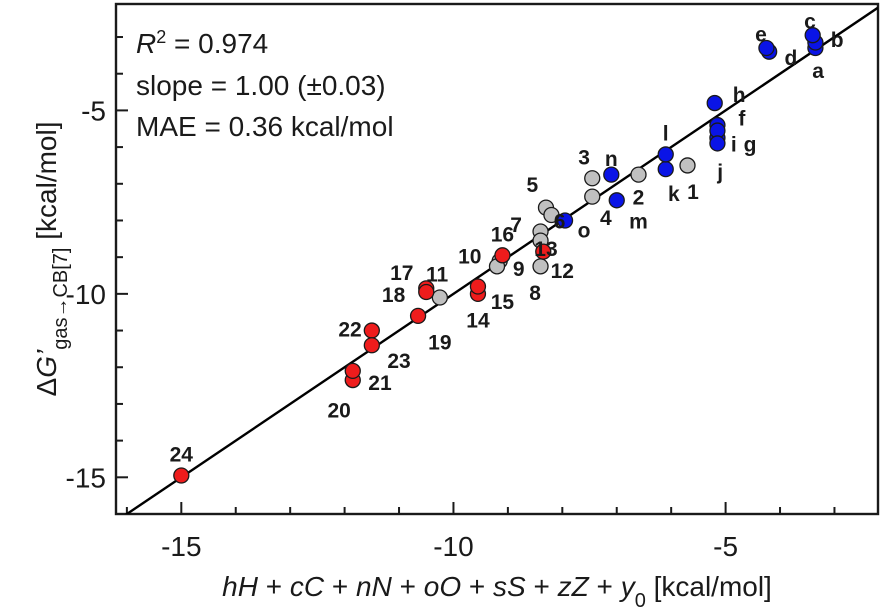 This screenshot has width=884, height=612. Describe the element at coordinates (535, 293) in the screenshot. I see `point-label-8: 8` at that location.